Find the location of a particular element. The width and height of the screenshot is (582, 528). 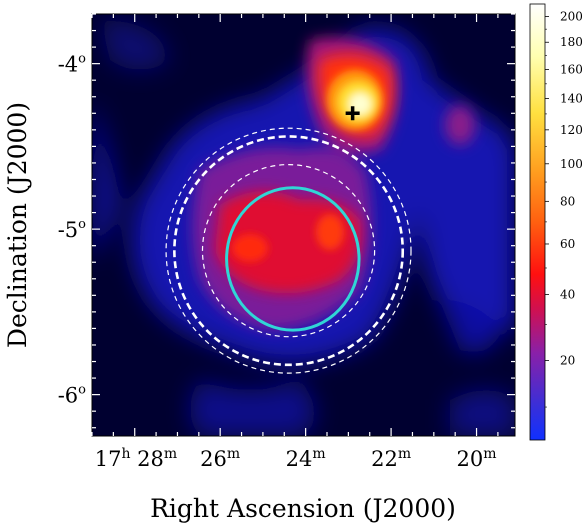

colorbar-tick-label: 80 is located at coordinates (567, 201).